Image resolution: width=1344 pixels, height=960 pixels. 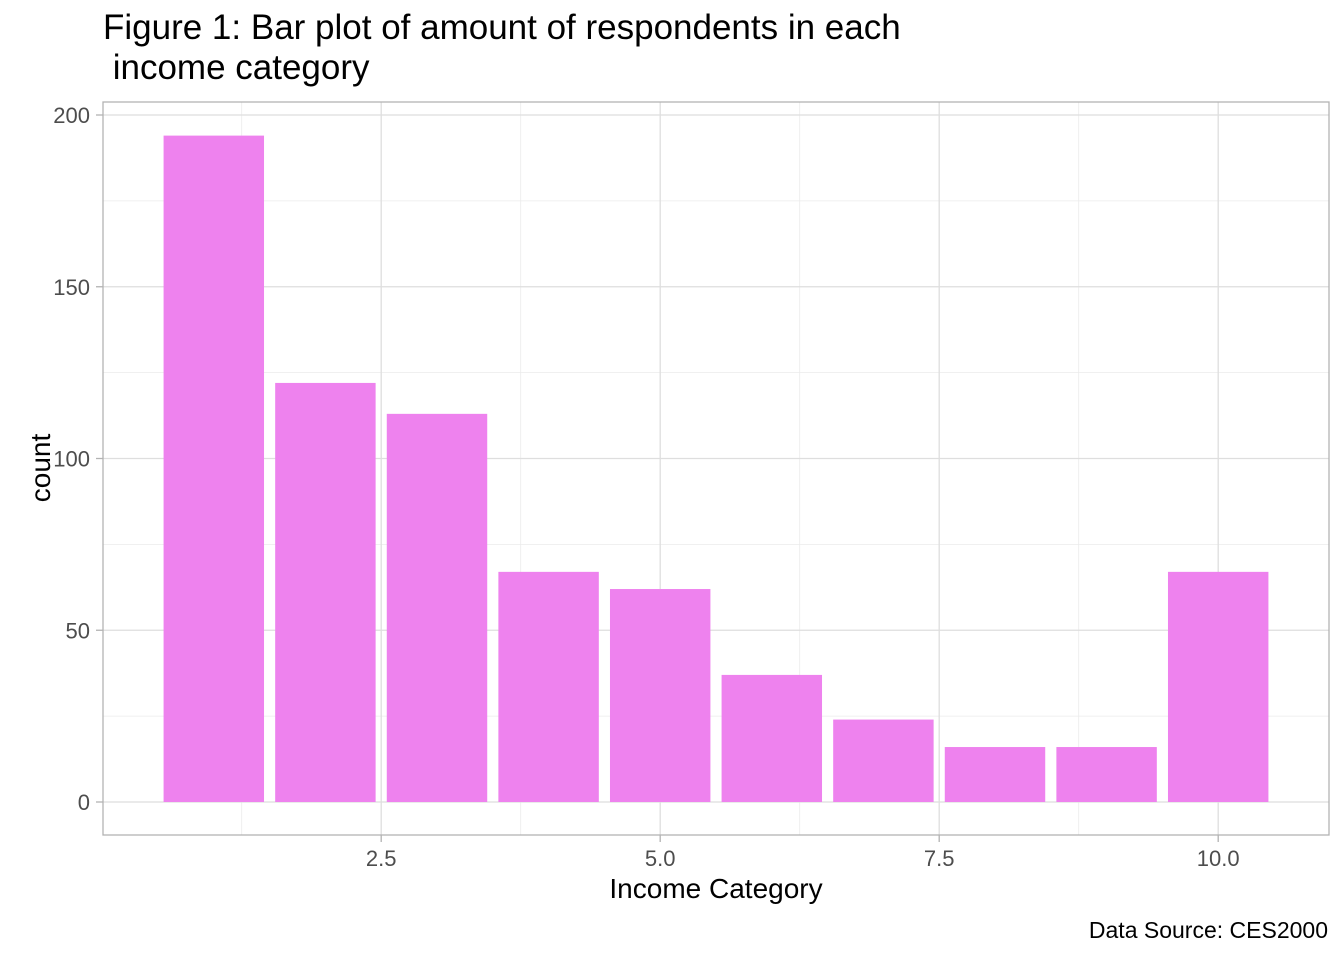 What do you see at coordinates (71, 459) in the screenshot?
I see `y-tick-label: 100` at bounding box center [71, 459].